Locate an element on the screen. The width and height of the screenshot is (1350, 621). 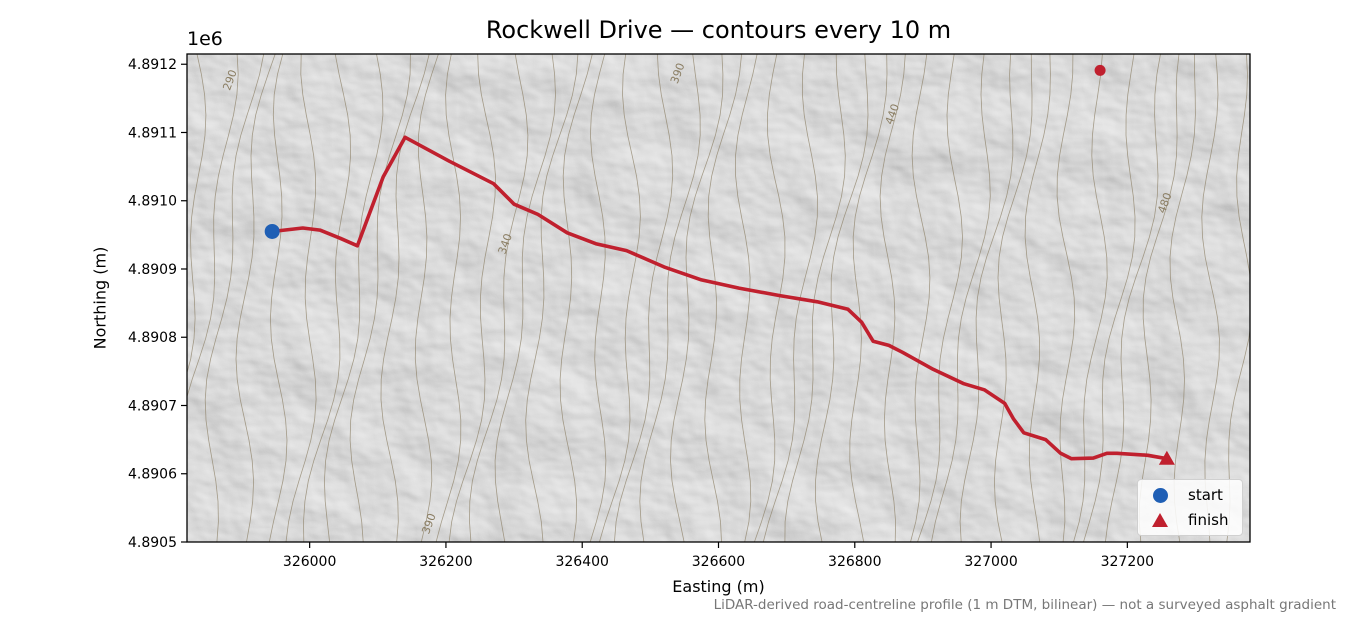
start-marker is located at coordinates (272, 231).